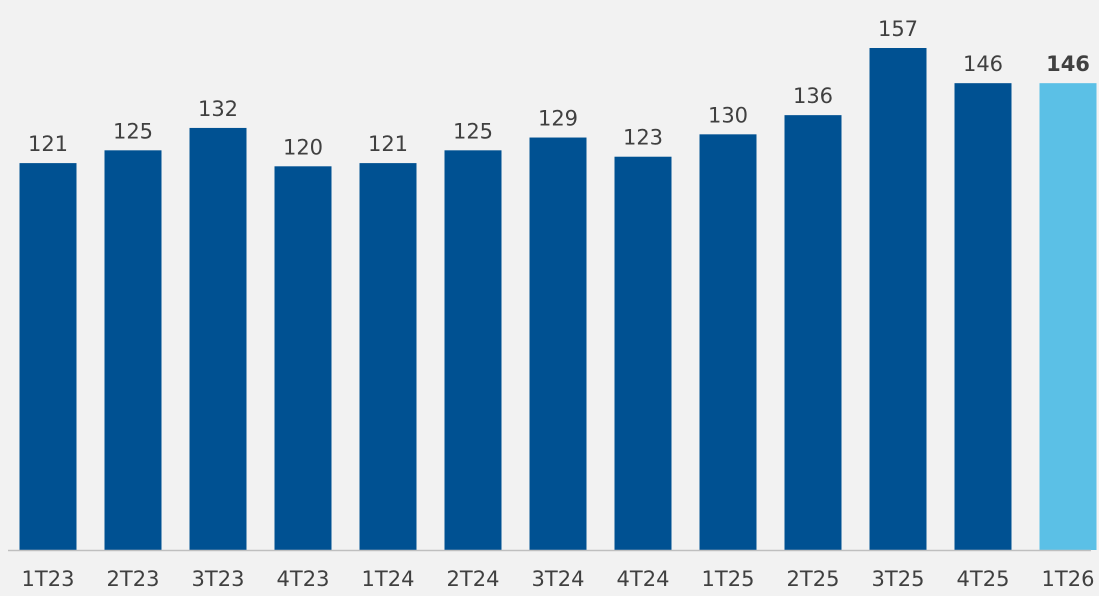  What do you see at coordinates (983, 64) in the screenshot?
I see `value-label-4T25: 146` at bounding box center [983, 64].